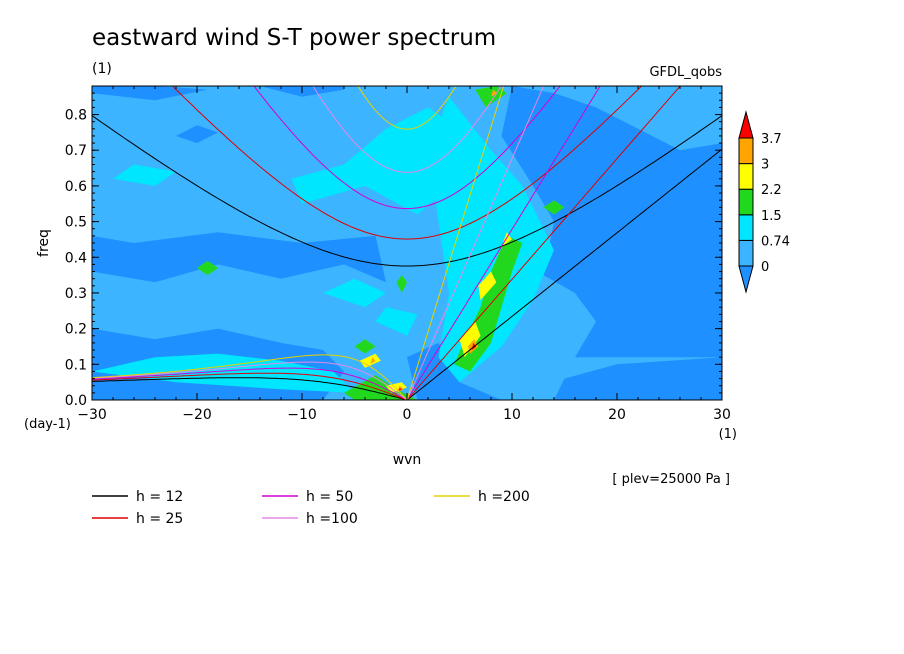 This screenshot has width=904, height=654. Describe the element at coordinates (512, 415) in the screenshot. I see `x-tick-label: 10` at that location.